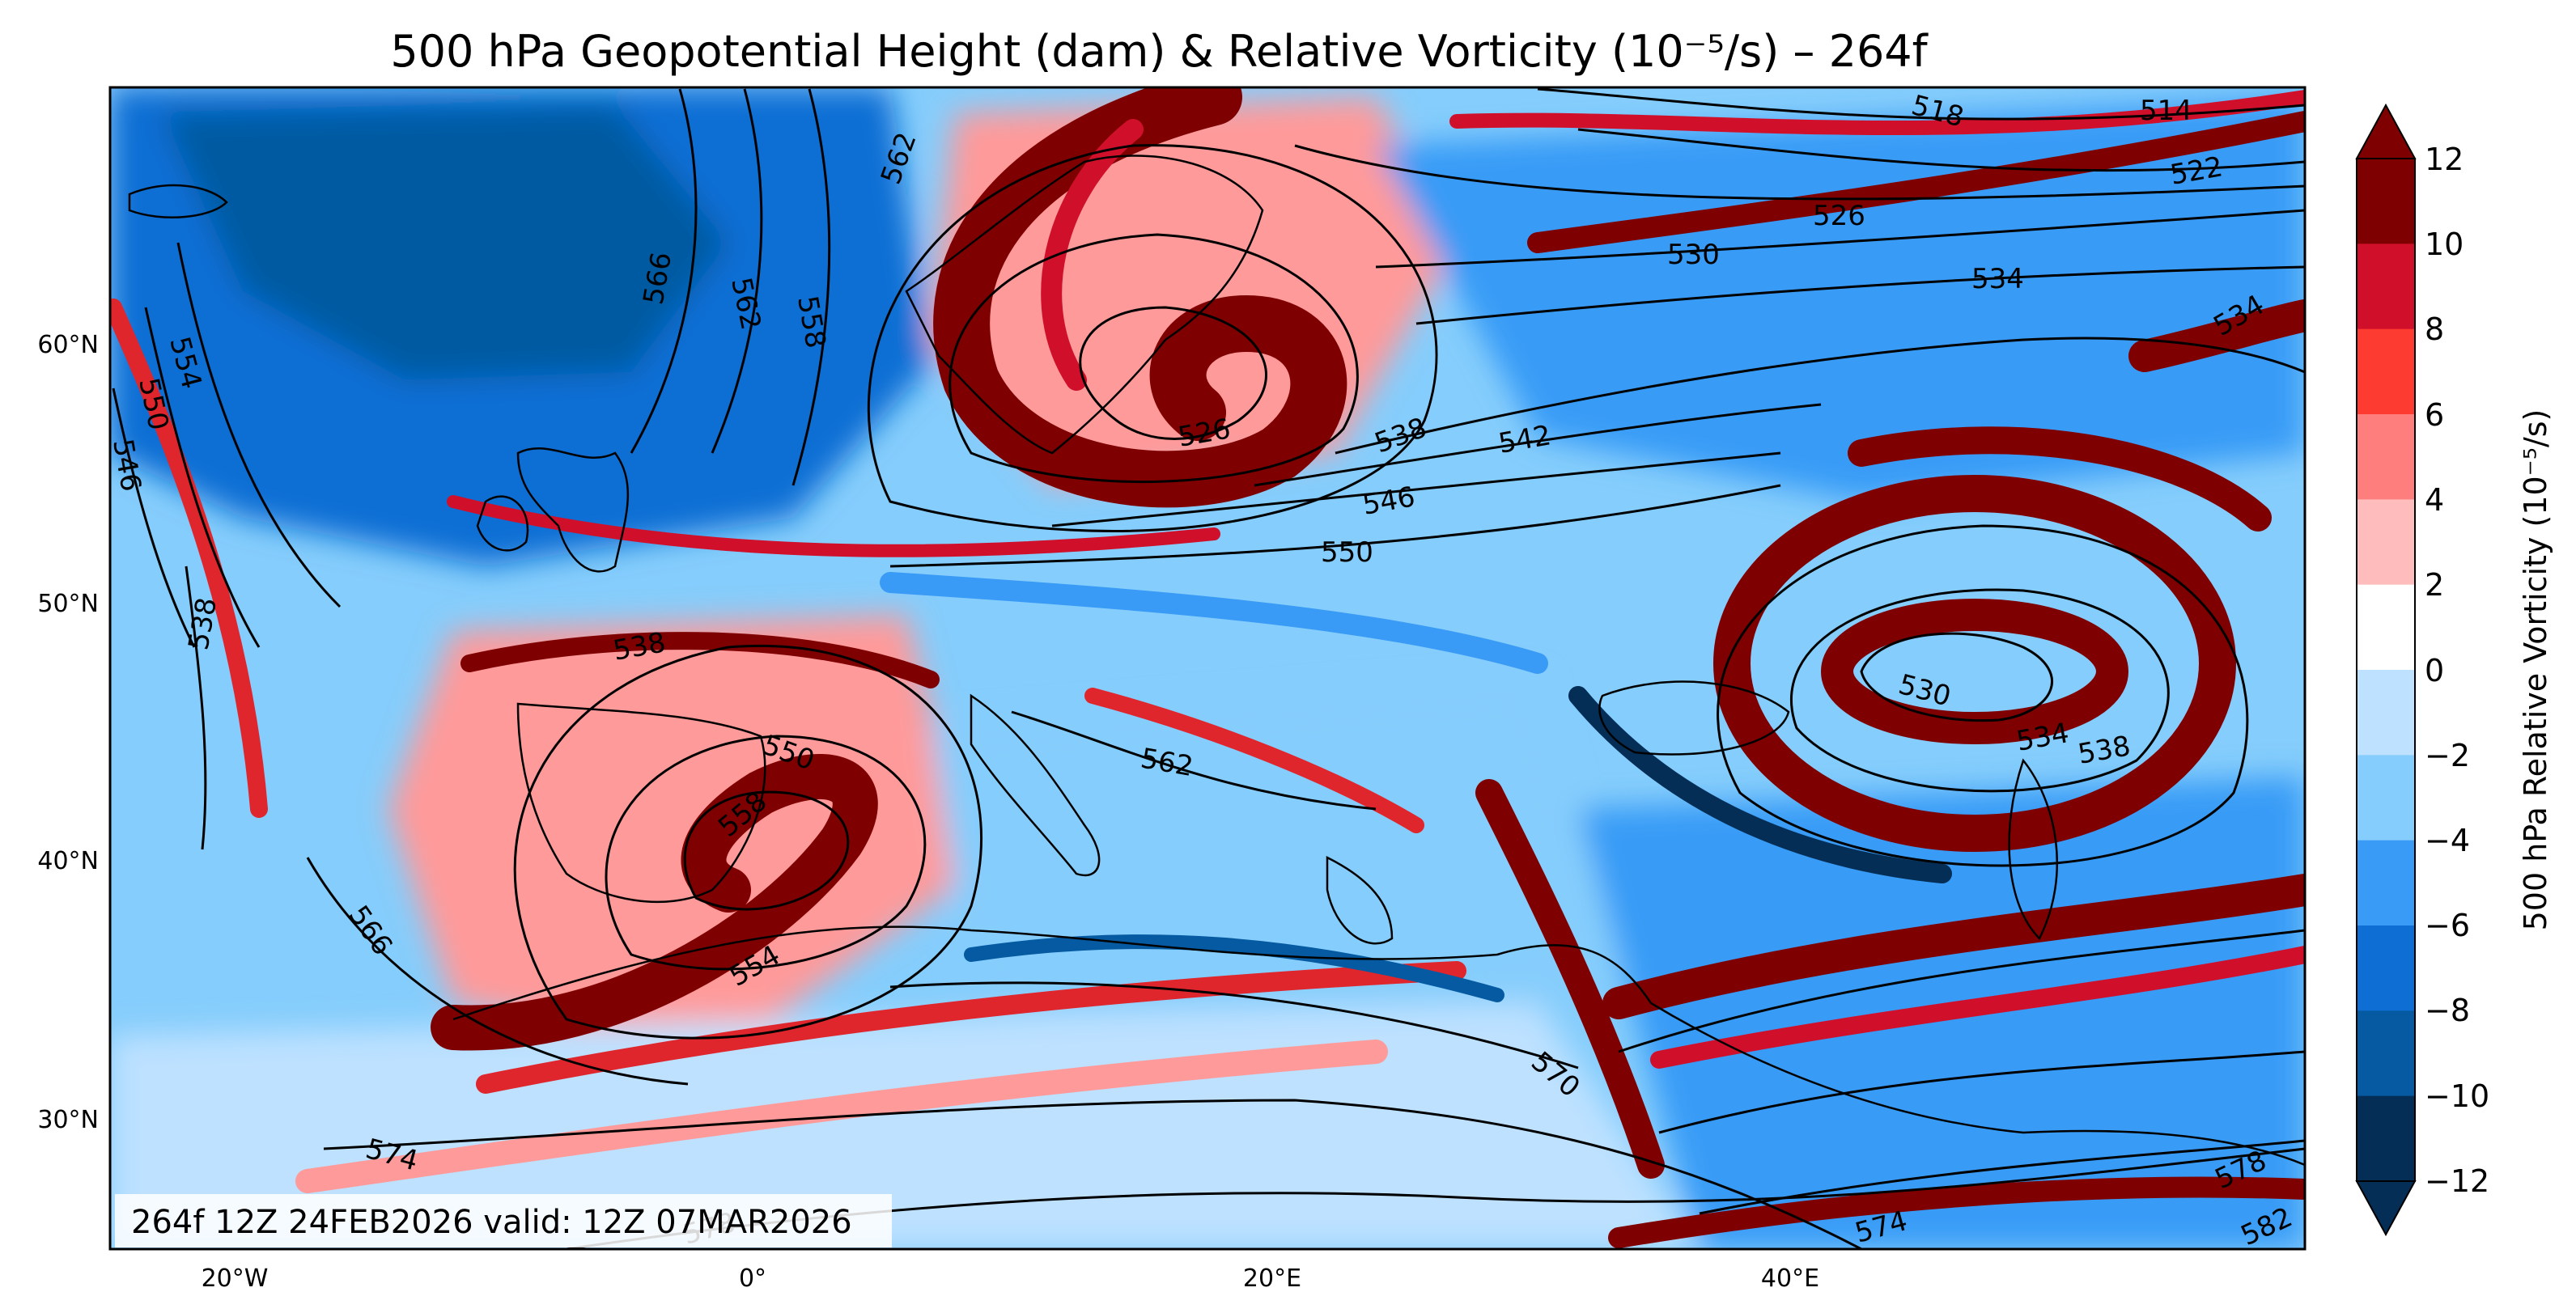  I want to click on longitude-labels: 20°W 0° 20°E 40°E, so click(1010, 1278).